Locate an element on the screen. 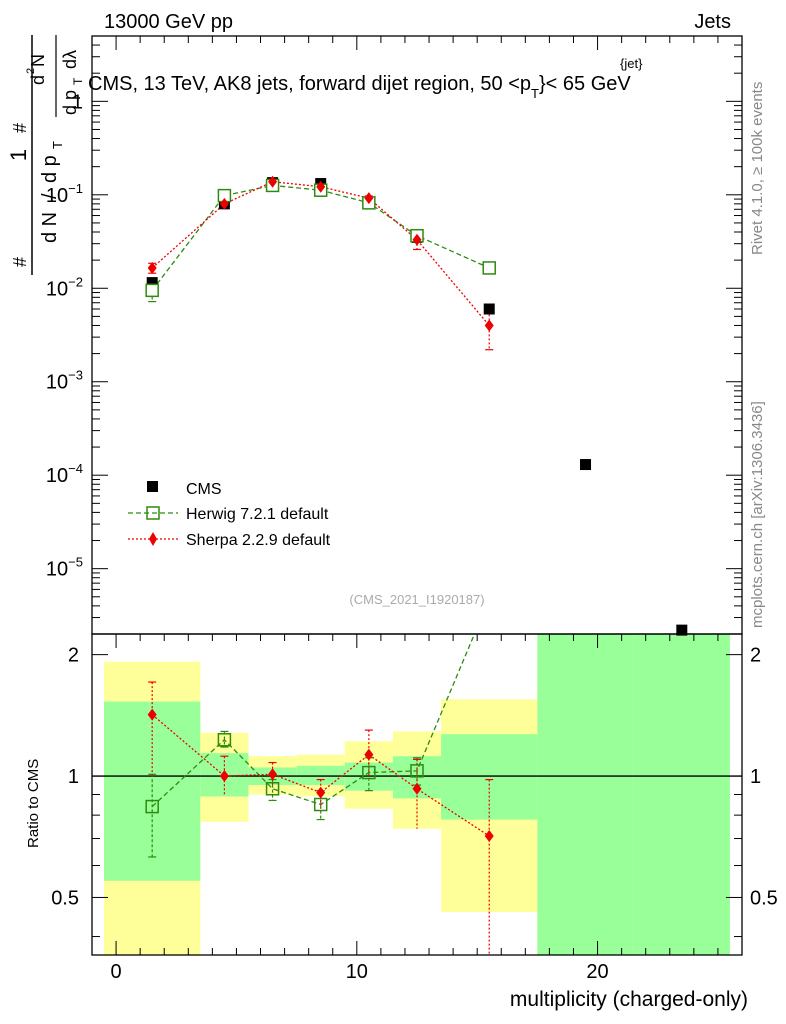 The image size is (786, 1024). ylabel-den-T: T is located at coordinates (78, 81).